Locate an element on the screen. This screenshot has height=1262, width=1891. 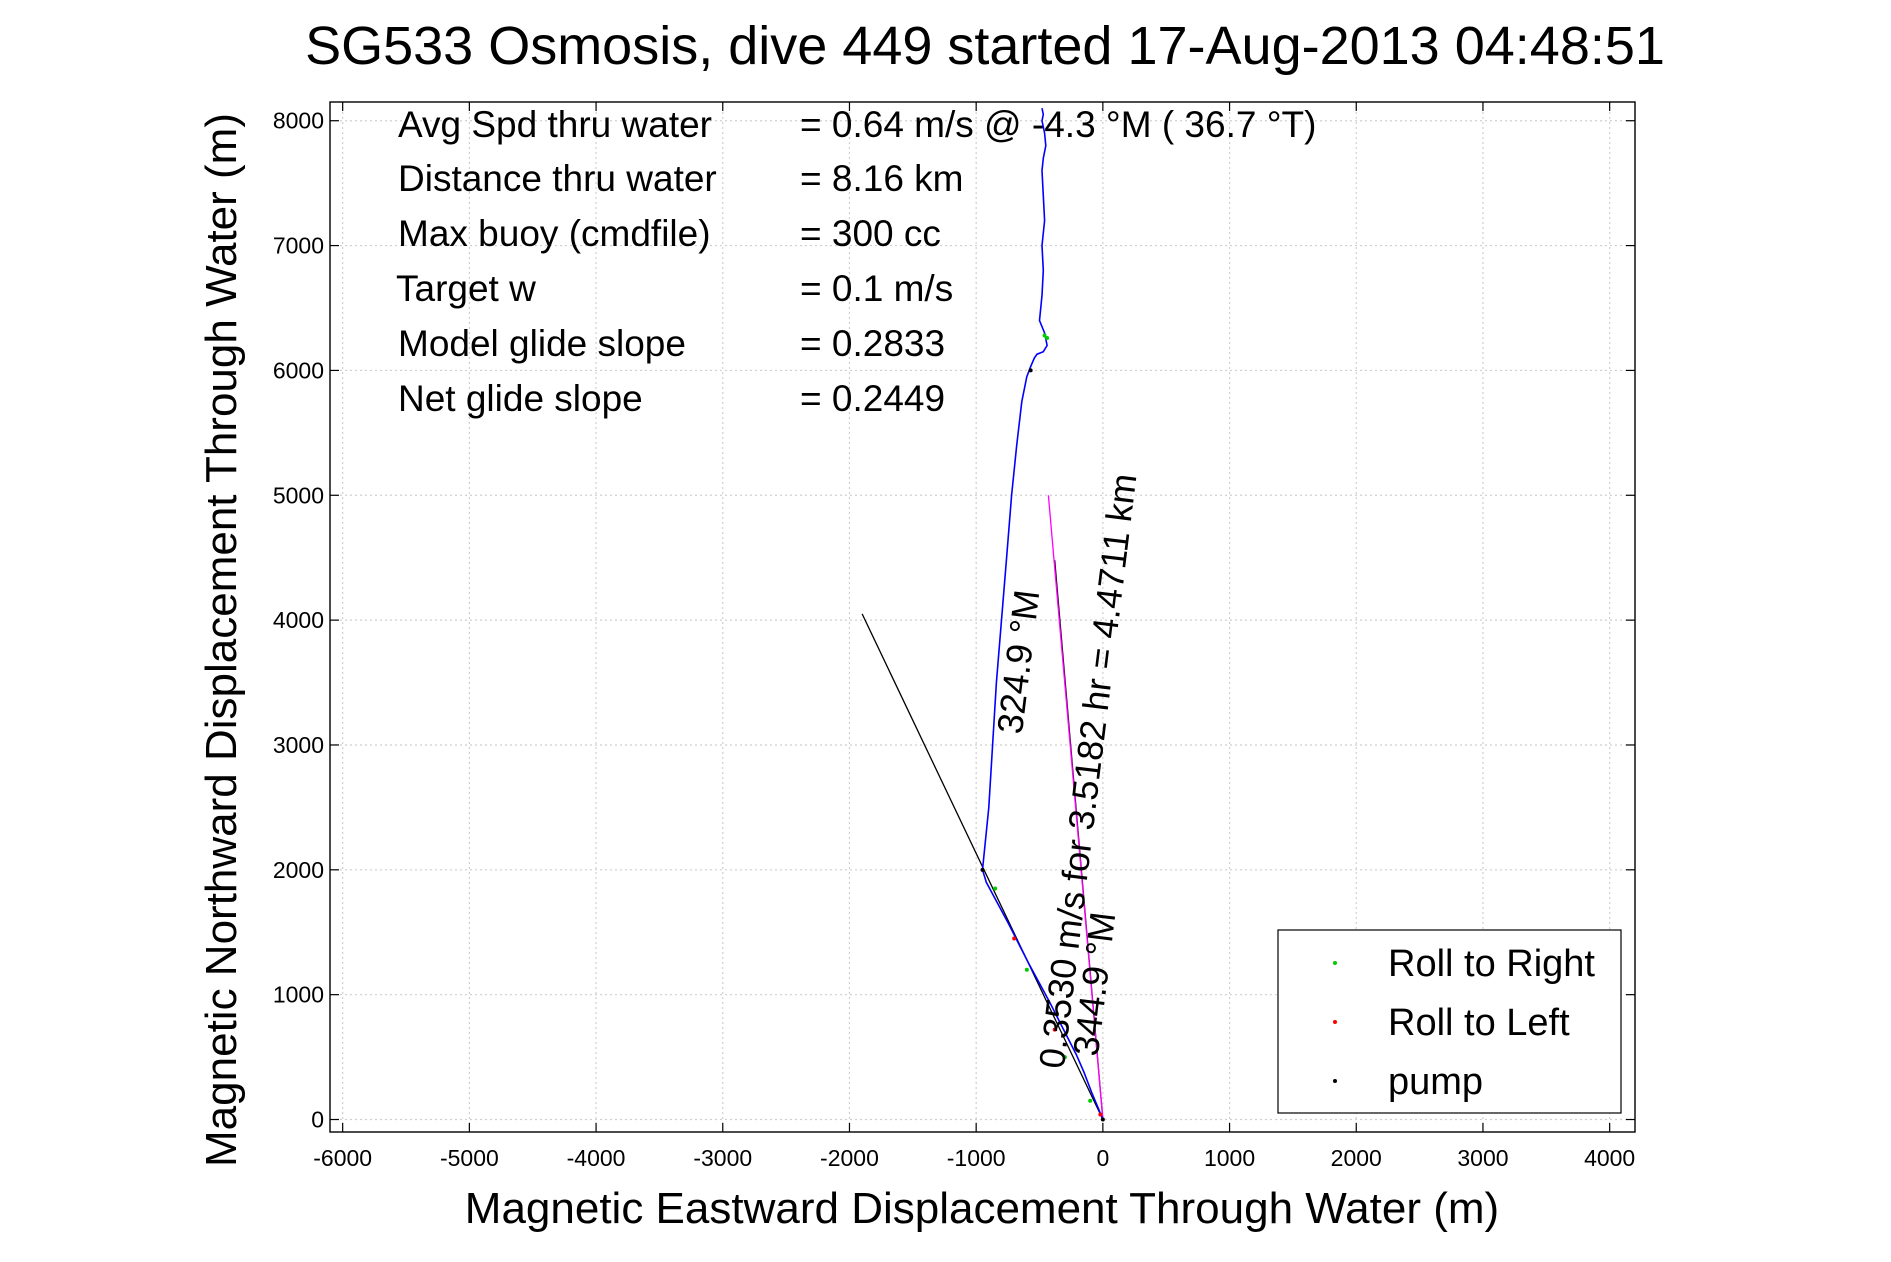
x-tick-label: -2000 is located at coordinates (849, 1158).